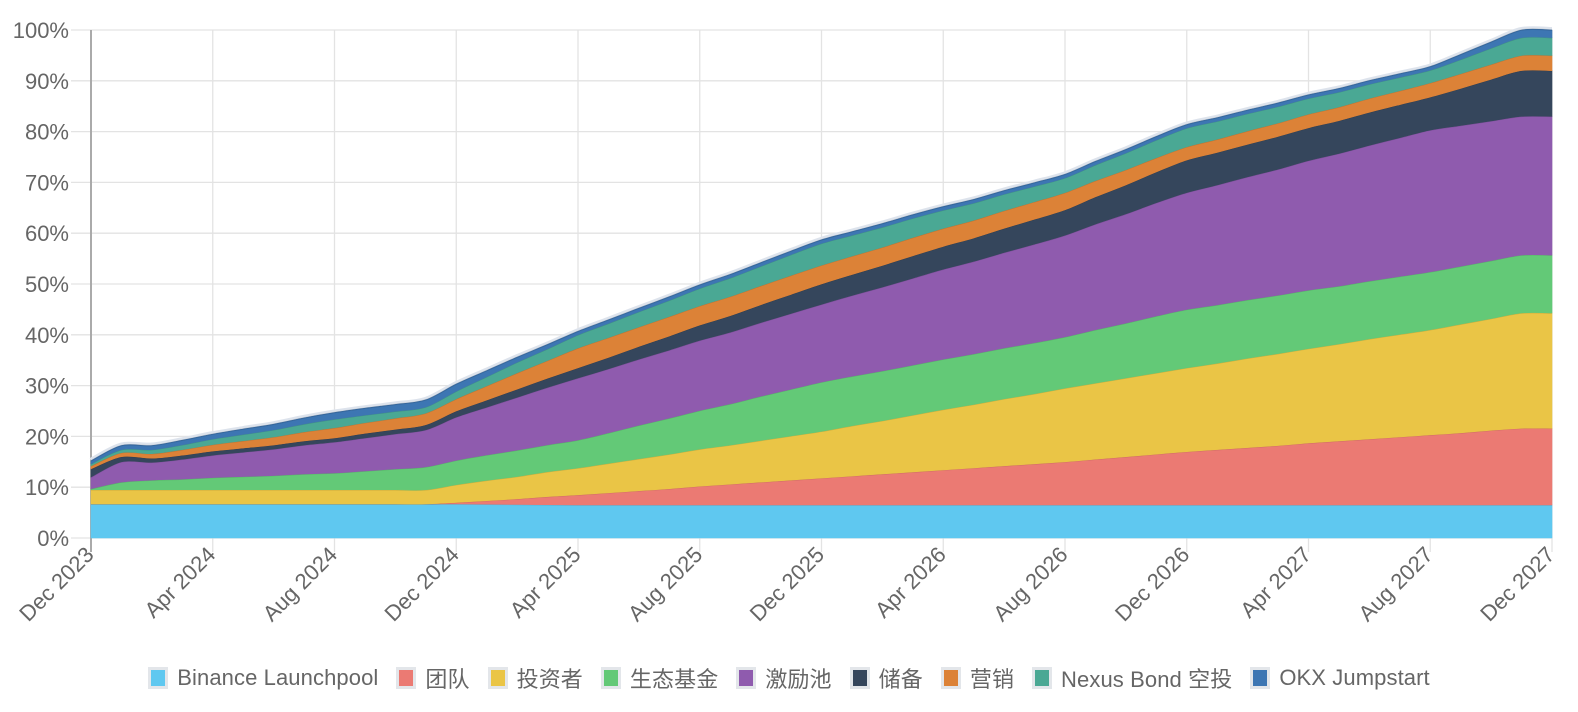 This screenshot has height=712, width=1578. Describe the element at coordinates (47, 386) in the screenshot. I see `y-tick-label: 30%` at that location.